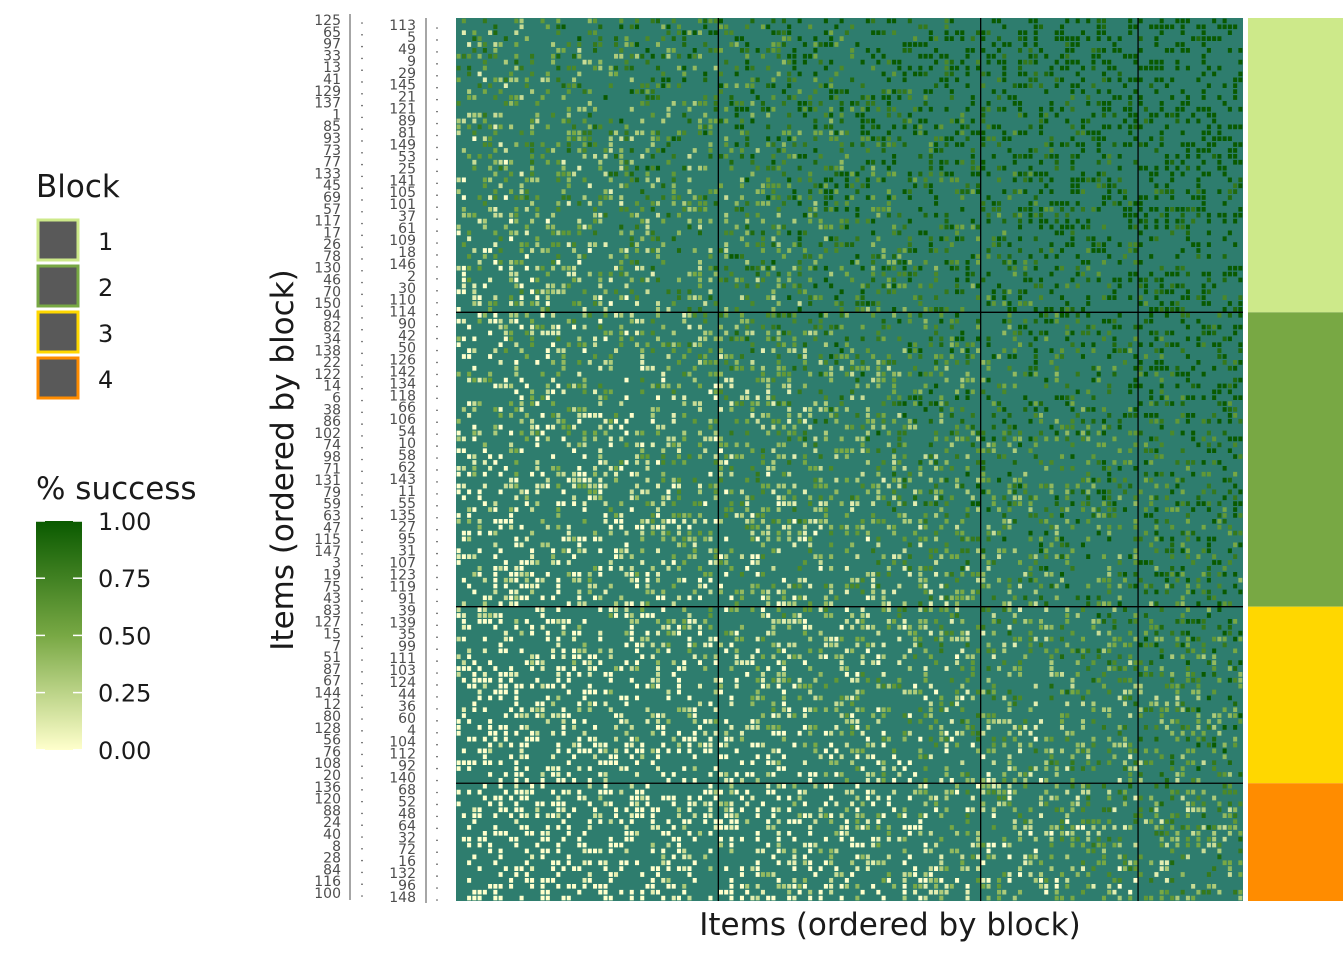  I want to click on block-legend-label-1: 1, so click(105, 242).